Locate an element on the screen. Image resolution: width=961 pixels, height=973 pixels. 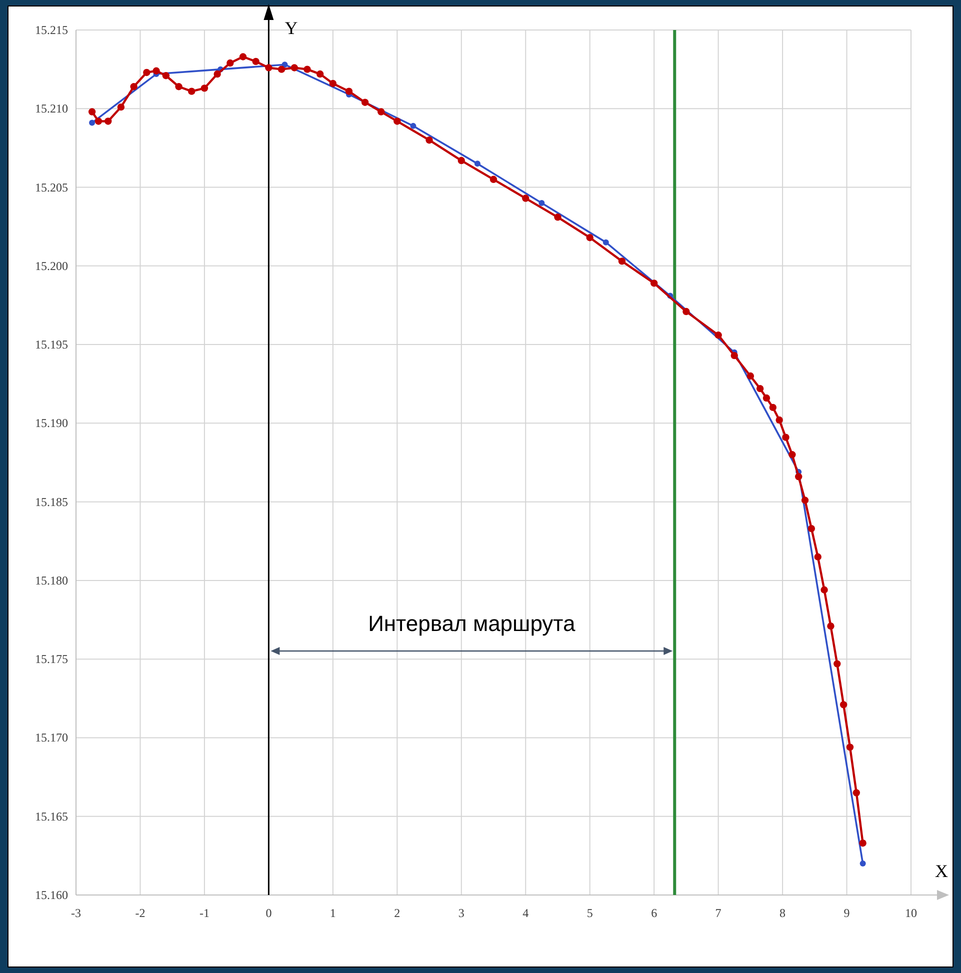
y-tick-label: 15.210 is located at coordinates (51, 109).